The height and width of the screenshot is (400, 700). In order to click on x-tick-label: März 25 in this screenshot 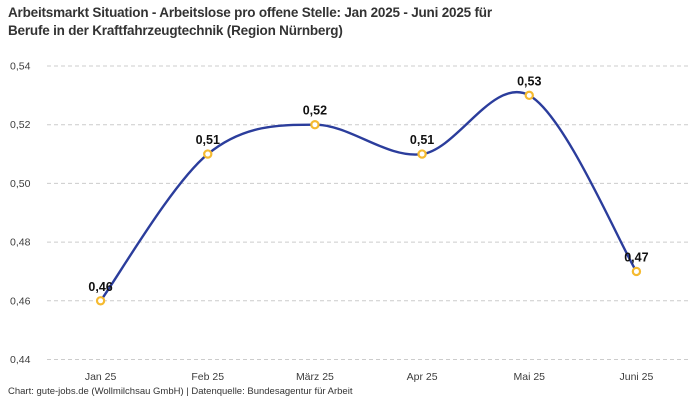, I will do `click(315, 377)`.